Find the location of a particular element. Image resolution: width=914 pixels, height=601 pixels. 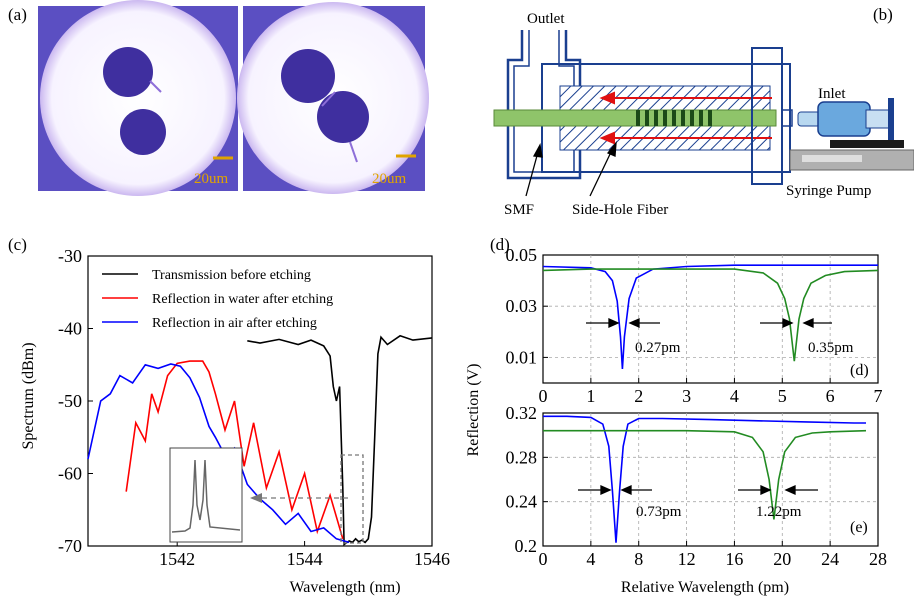

x-tick-label: 1544 is located at coordinates (305, 559).